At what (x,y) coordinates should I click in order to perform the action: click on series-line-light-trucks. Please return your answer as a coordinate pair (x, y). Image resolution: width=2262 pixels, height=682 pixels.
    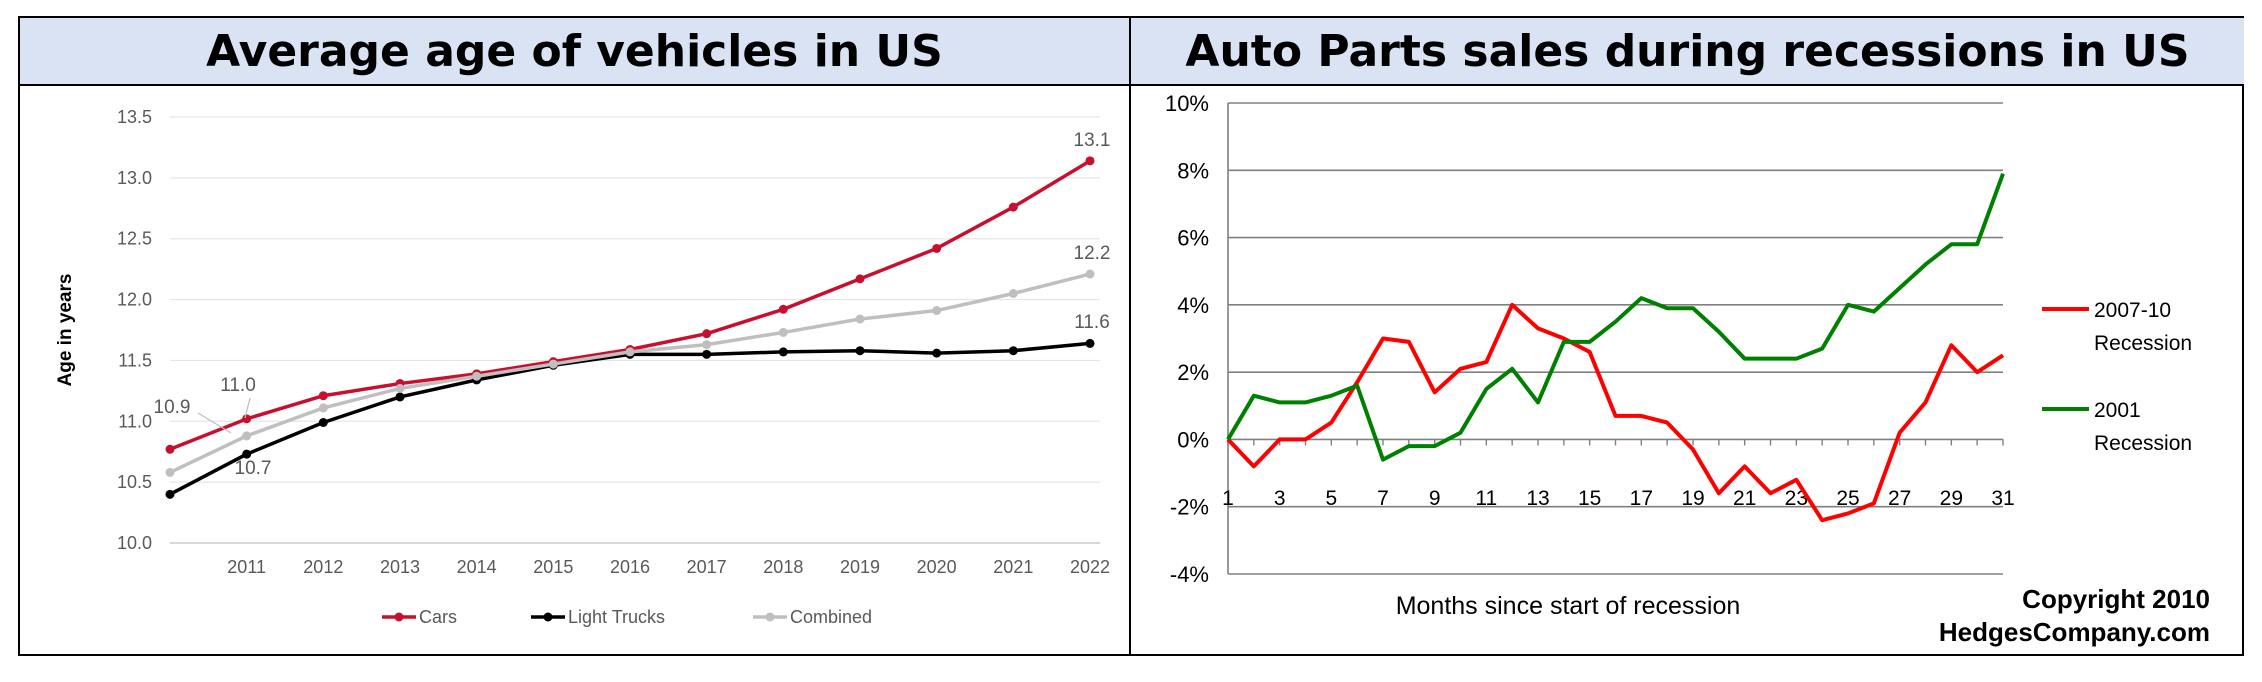
    Looking at the image, I should click on (630, 418).